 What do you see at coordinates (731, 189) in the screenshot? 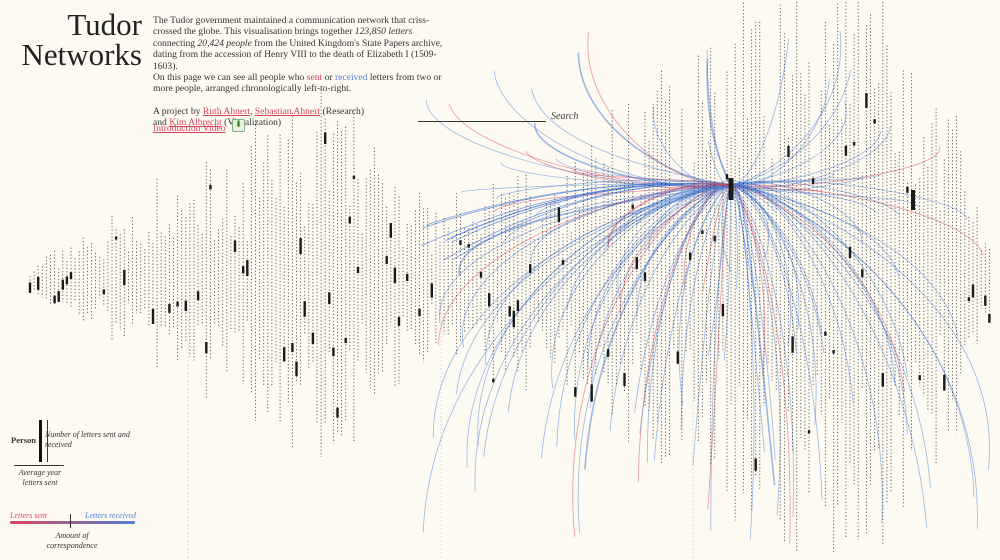
I see `selected-person-mark` at bounding box center [731, 189].